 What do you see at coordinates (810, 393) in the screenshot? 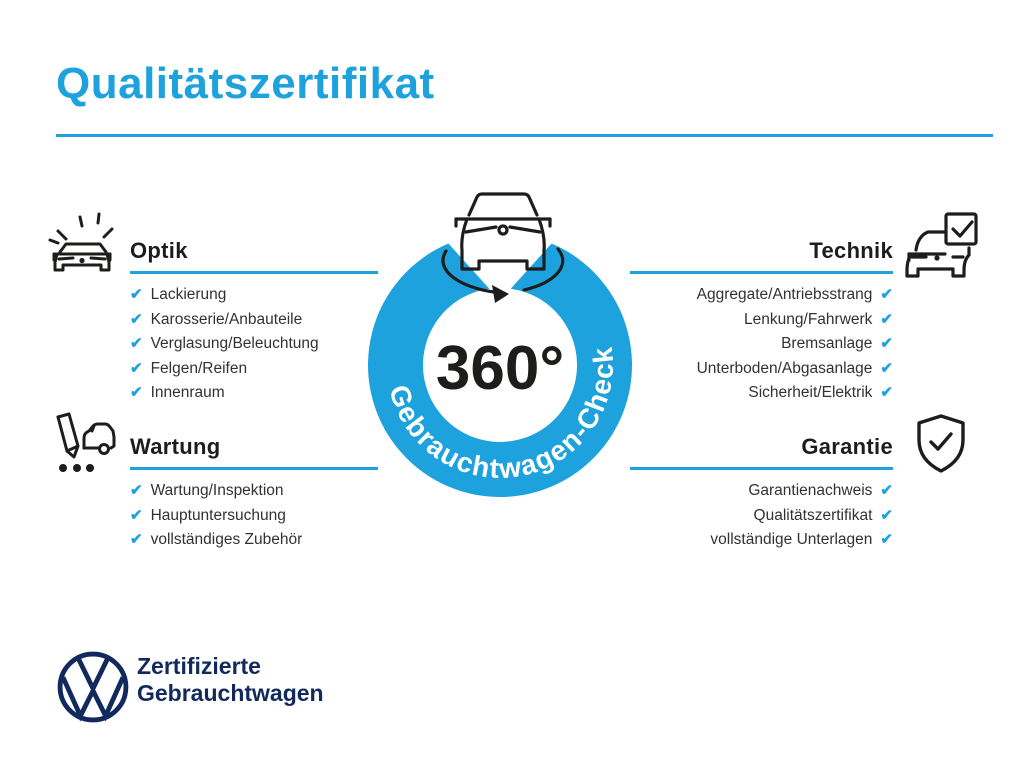
I see `item-label: Sicherheit/Elektrik` at bounding box center [810, 393].